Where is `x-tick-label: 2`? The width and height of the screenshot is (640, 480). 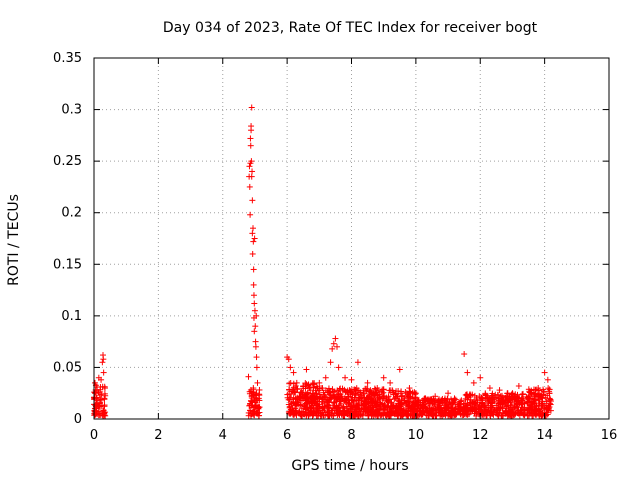 x-tick-label: 2 is located at coordinates (158, 435).